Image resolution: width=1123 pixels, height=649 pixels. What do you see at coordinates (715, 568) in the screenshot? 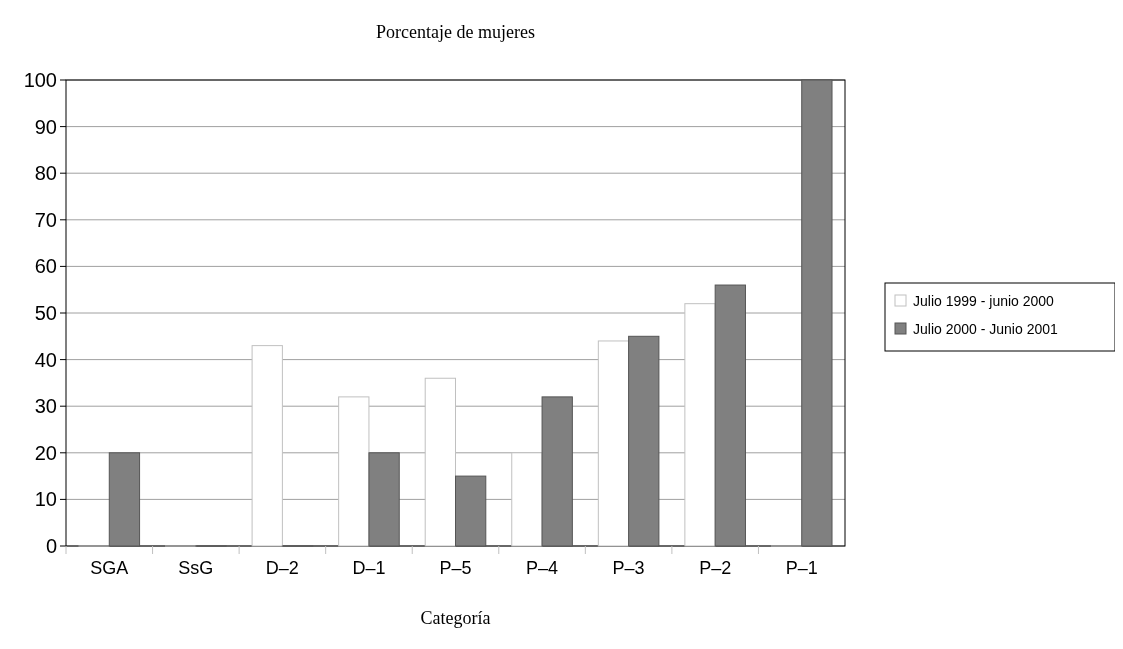
I see `x-tick-label: P–2` at bounding box center [715, 568].